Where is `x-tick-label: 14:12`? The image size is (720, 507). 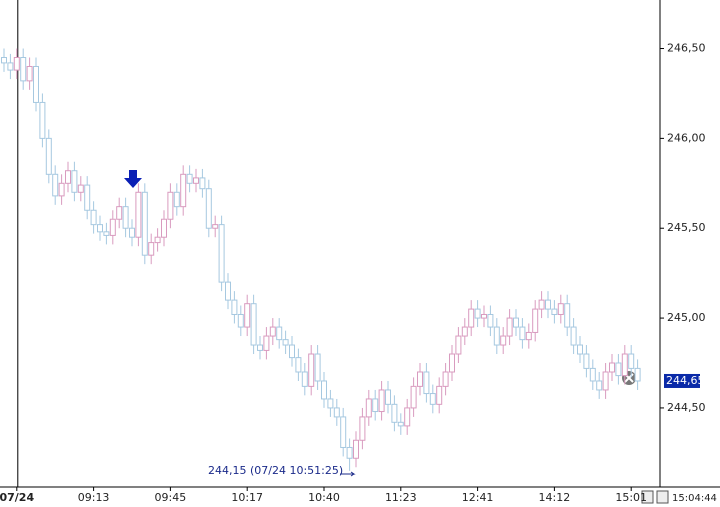 x-tick-label: 14:12 is located at coordinates (555, 497).